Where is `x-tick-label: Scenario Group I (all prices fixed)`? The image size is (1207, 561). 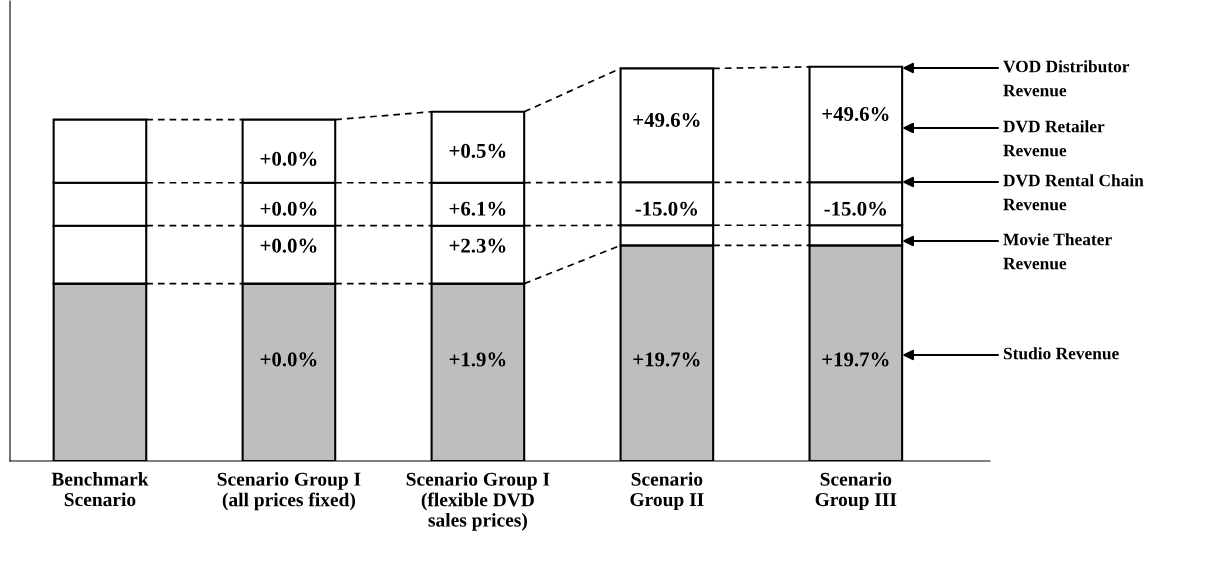
x-tick-label: Scenario Group I (all prices fixed) is located at coordinates (289, 491).